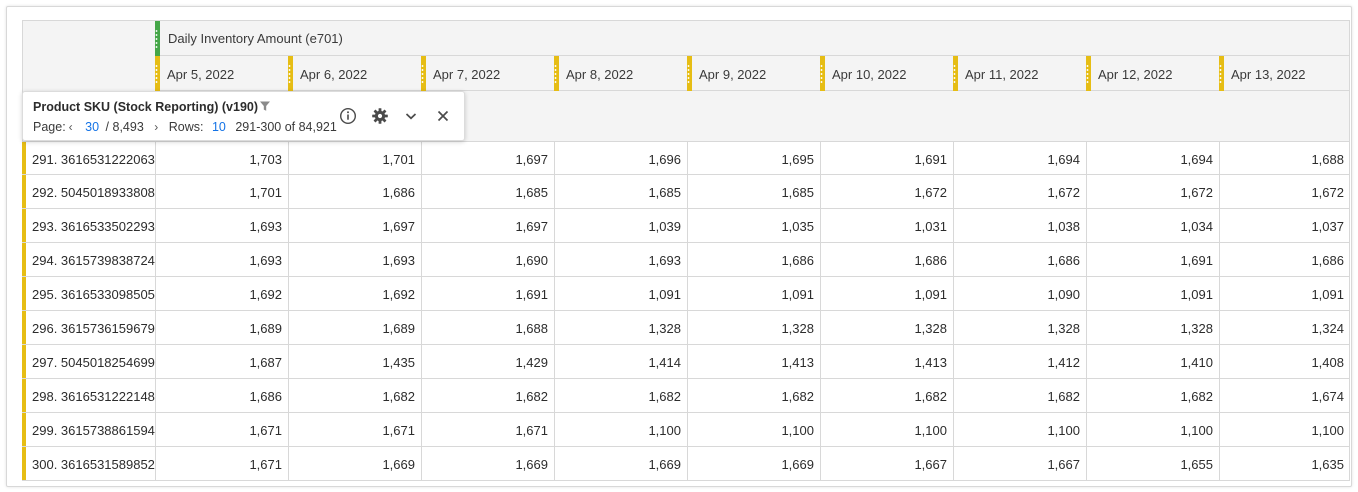  What do you see at coordinates (1152, 73) in the screenshot?
I see `date-column-header: Apr 12, 2022` at bounding box center [1152, 73].